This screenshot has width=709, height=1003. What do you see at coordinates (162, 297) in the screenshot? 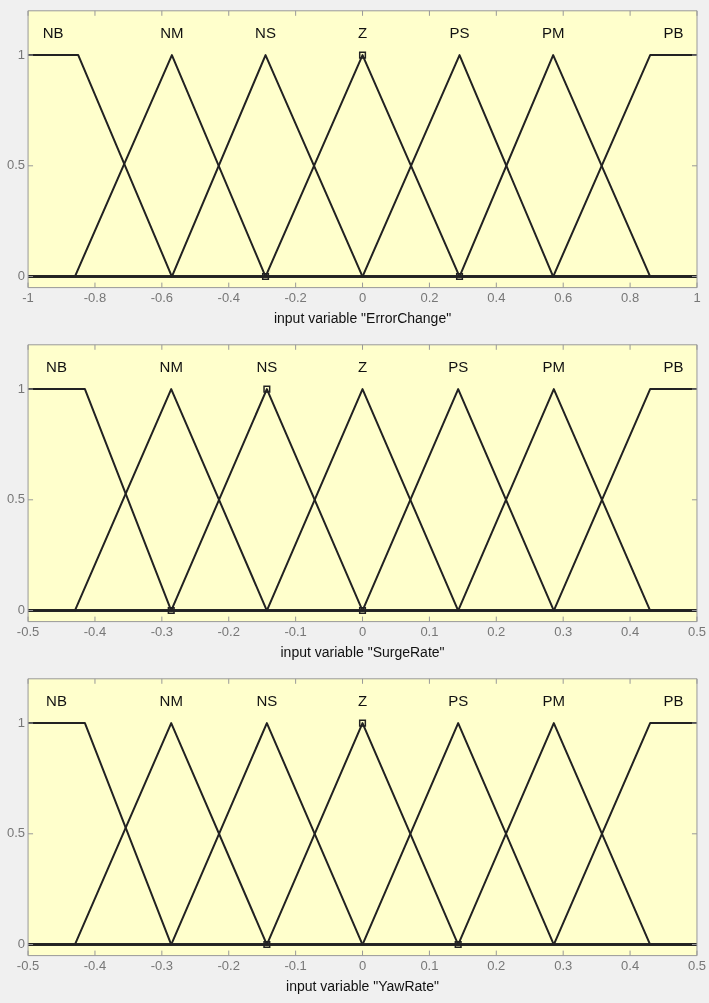
I see `x-tick-label: -0.6` at bounding box center [162, 297].